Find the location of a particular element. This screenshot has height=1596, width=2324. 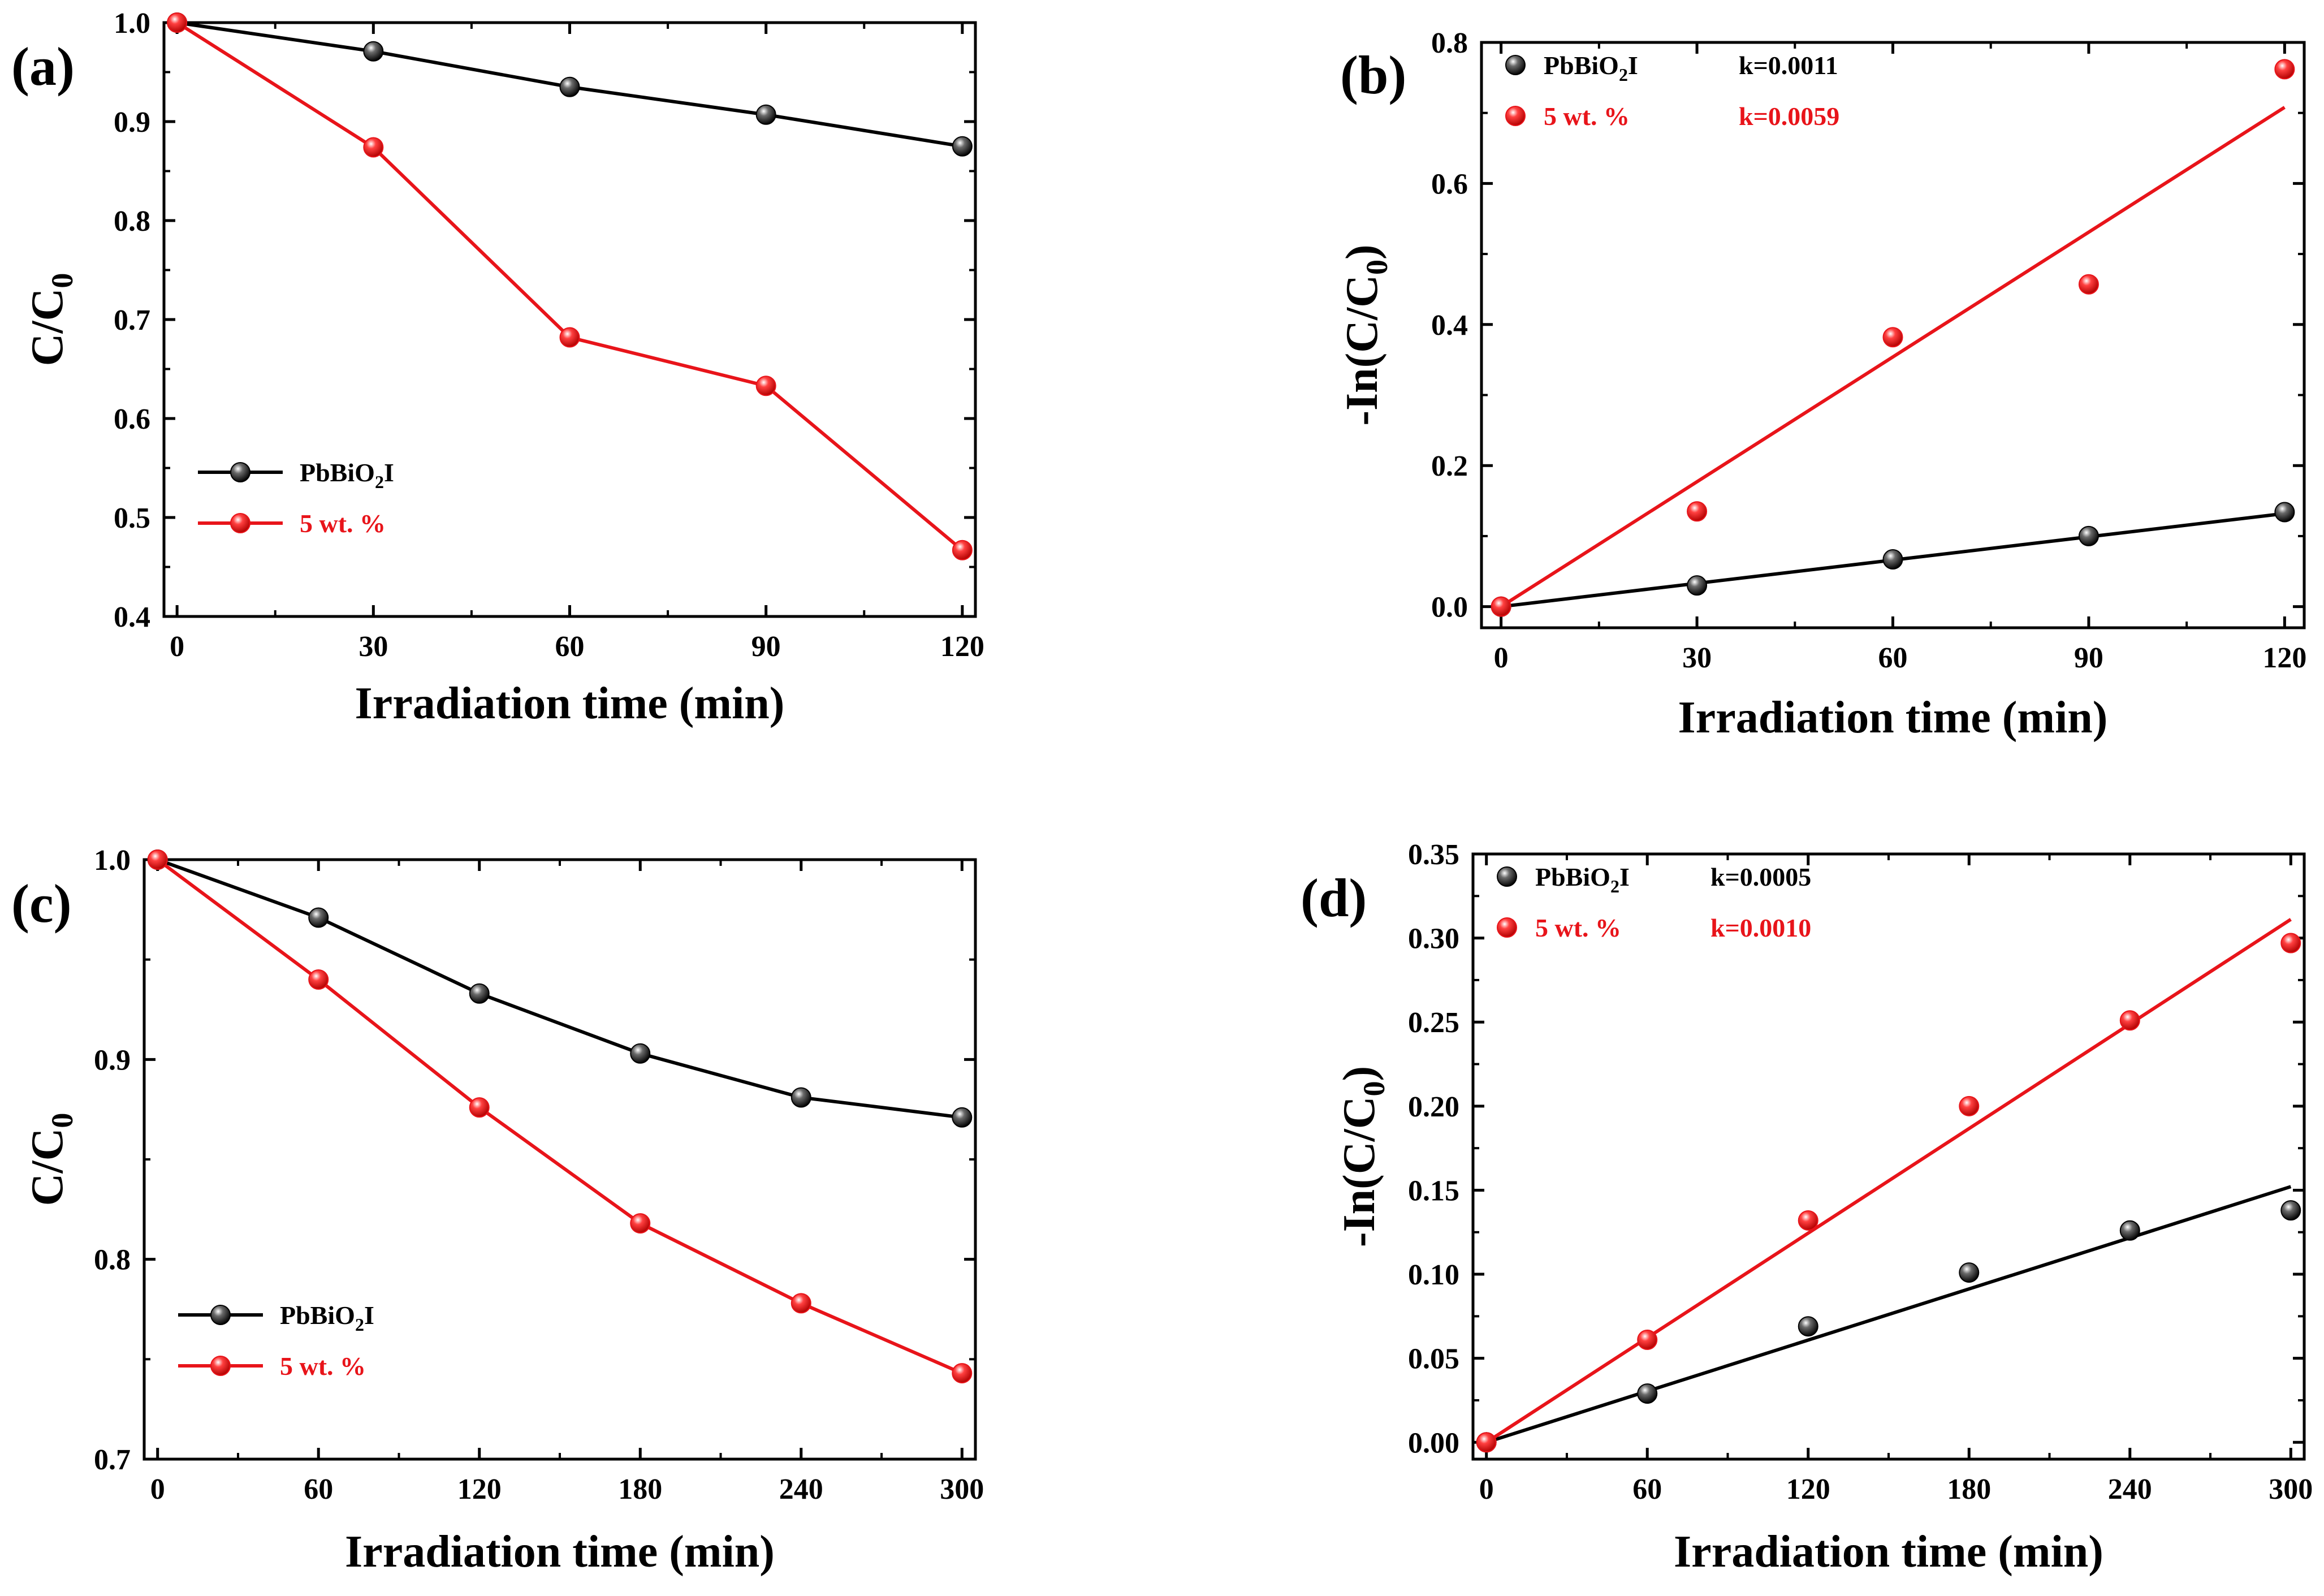

y-tick-label: 0.7 is located at coordinates (112, 1460).